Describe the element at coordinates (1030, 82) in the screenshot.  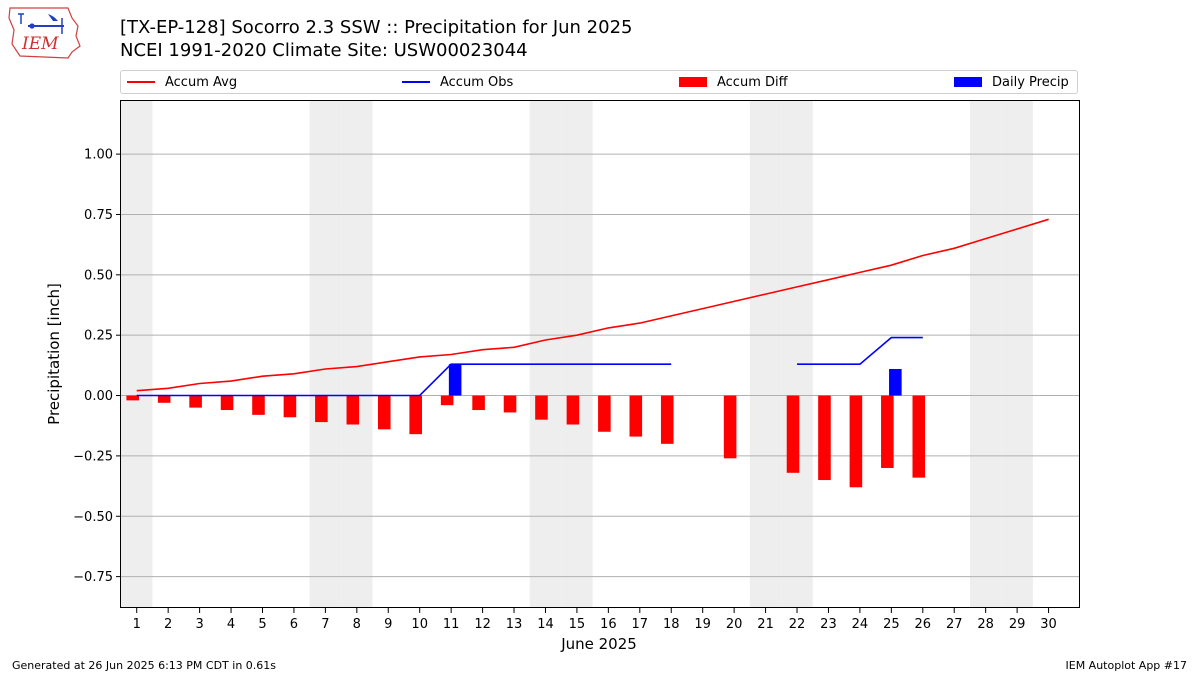
I see `legend-label-daily-precip: Daily Precip` at that location.